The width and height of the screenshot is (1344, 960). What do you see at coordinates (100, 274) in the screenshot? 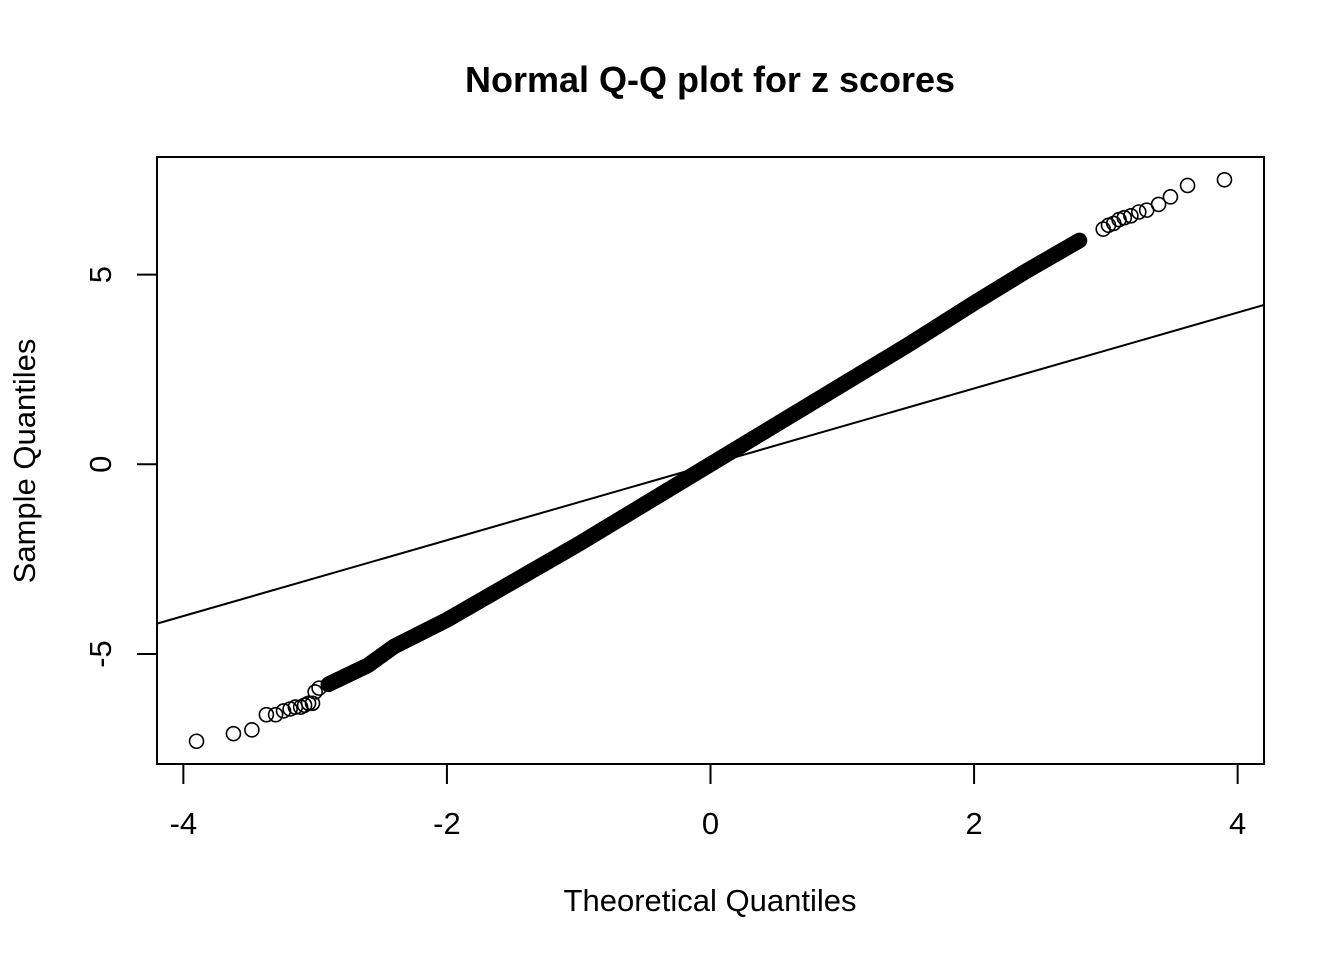
I see `y-tick-label: 5` at bounding box center [100, 274].